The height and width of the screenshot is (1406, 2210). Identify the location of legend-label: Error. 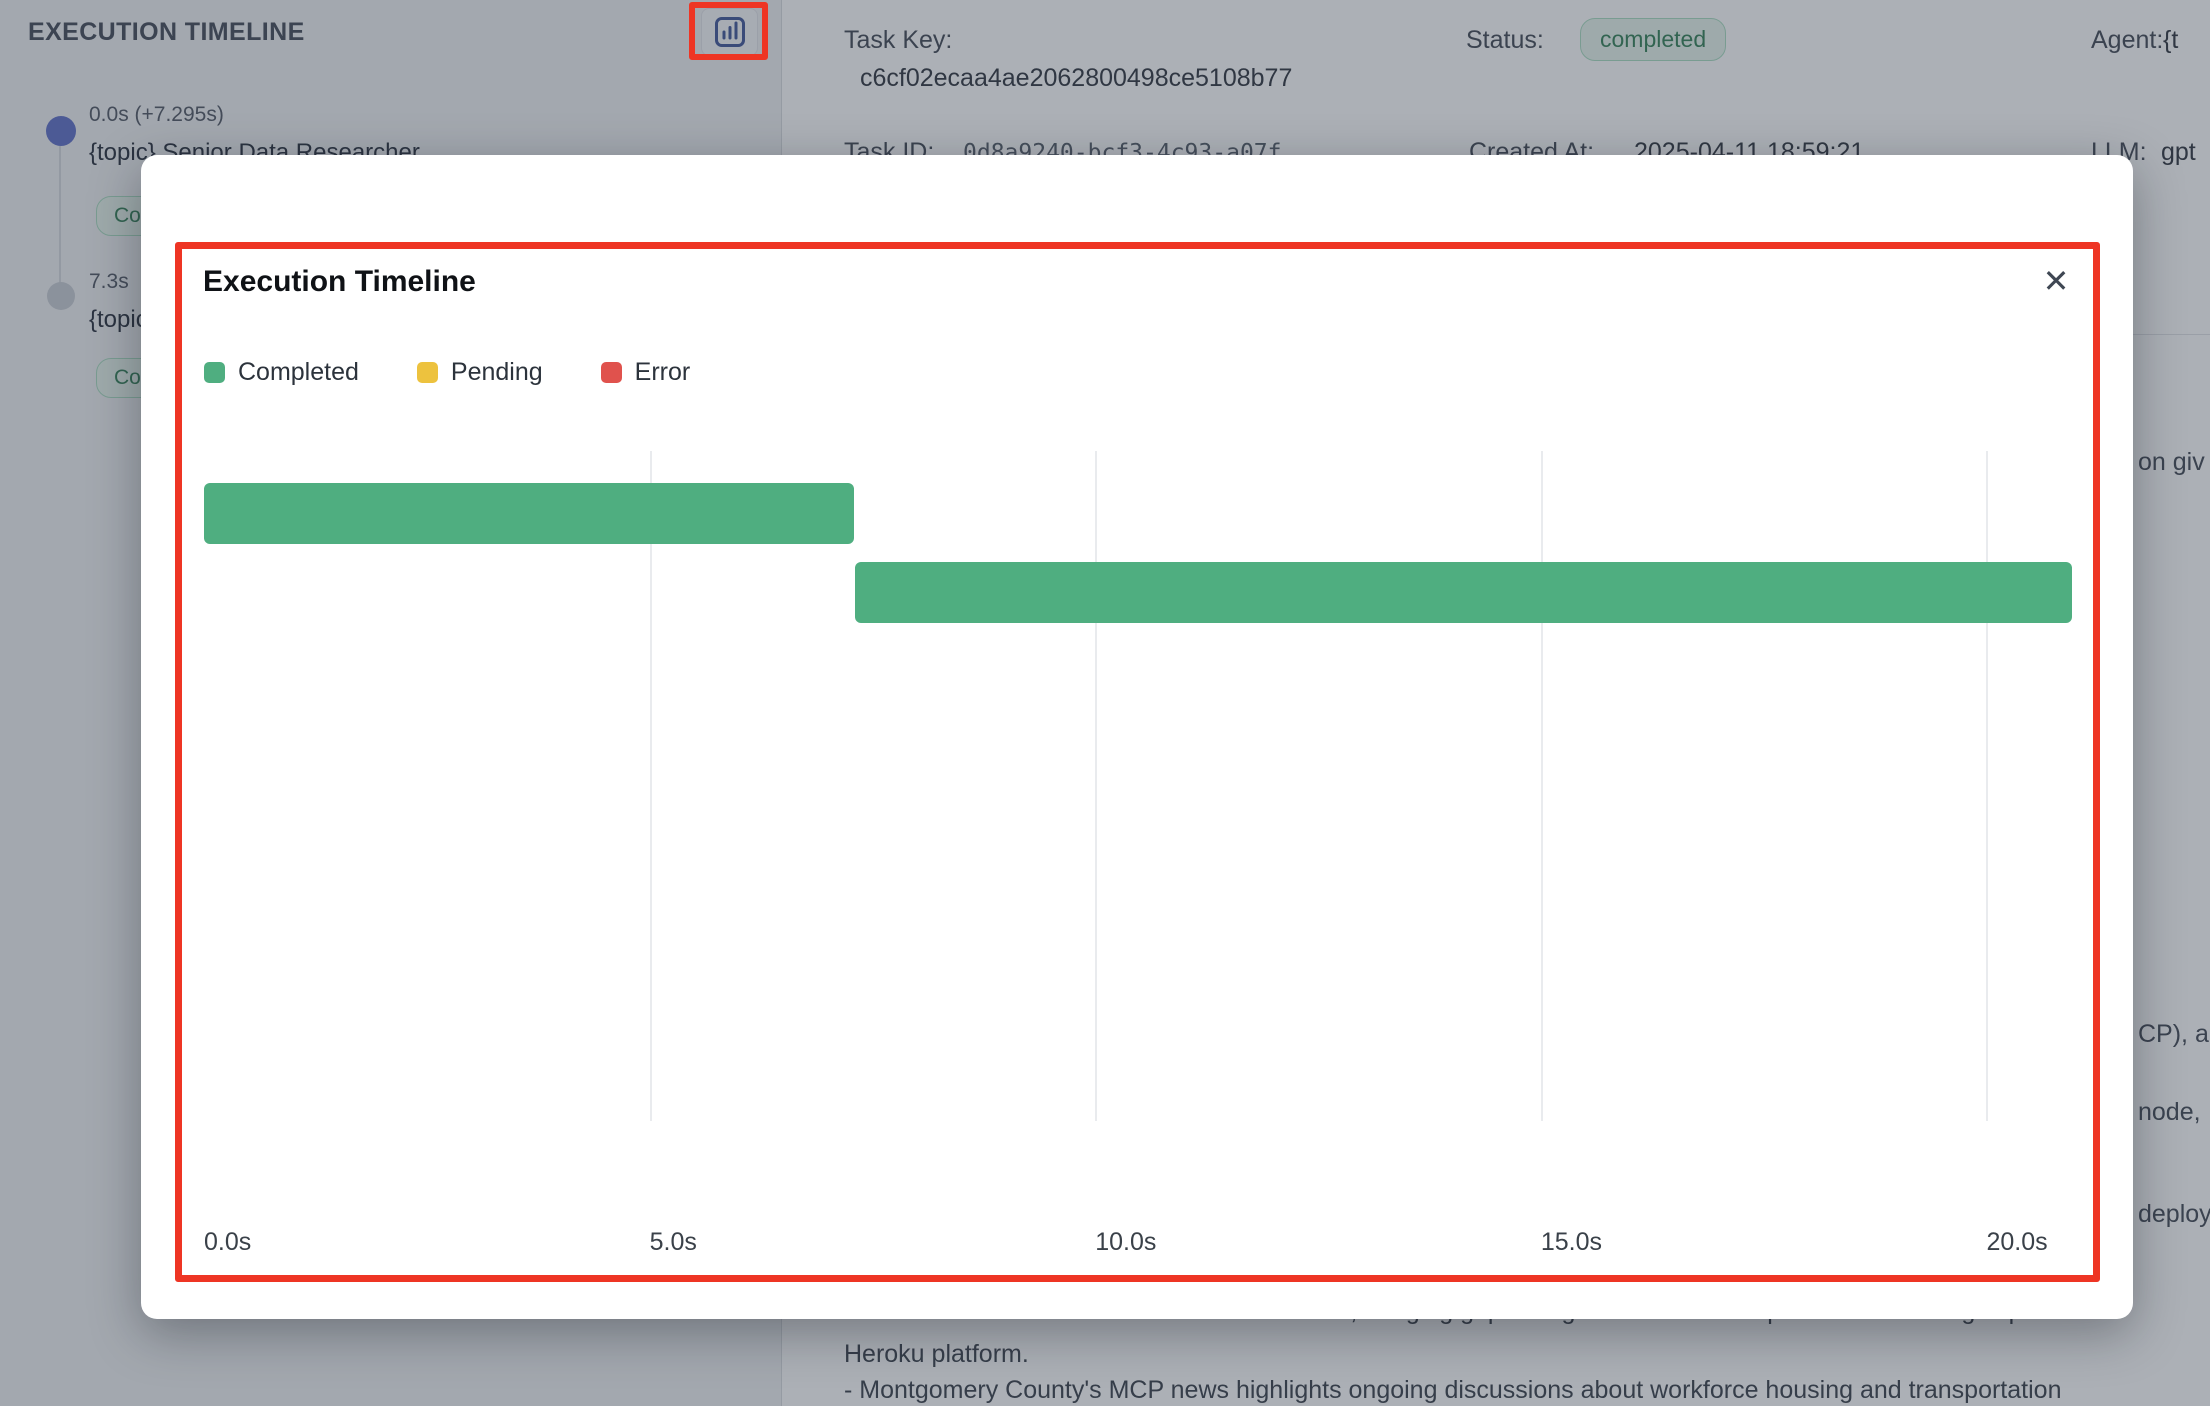
(662, 372).